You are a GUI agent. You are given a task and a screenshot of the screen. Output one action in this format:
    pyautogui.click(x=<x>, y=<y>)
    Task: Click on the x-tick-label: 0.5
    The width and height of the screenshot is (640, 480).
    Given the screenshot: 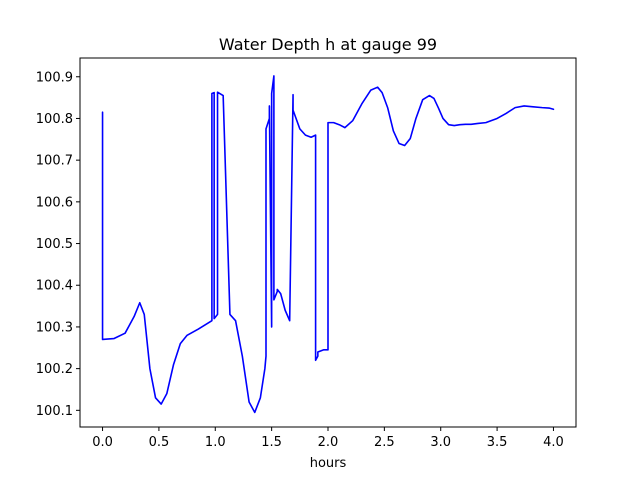 What is the action you would take?
    pyautogui.click(x=159, y=442)
    